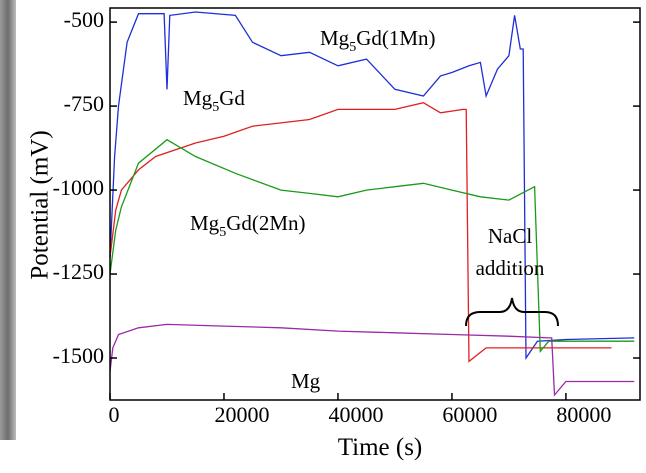 The height and width of the screenshot is (473, 646). Describe the element at coordinates (84, 103) in the screenshot. I see `y-tick-label: -750` at that location.